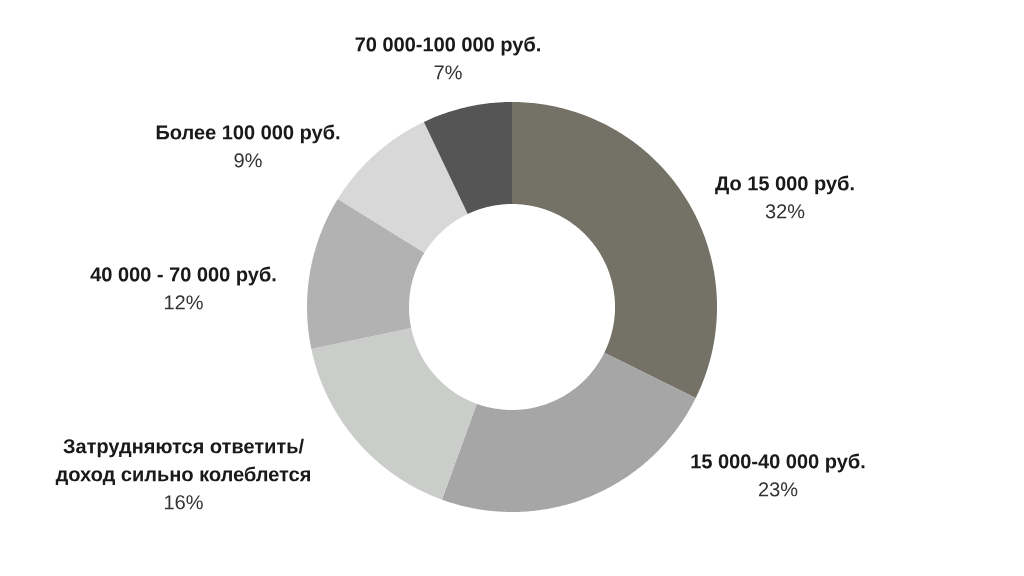  I want to click on data-label: 16%, so click(184, 502).